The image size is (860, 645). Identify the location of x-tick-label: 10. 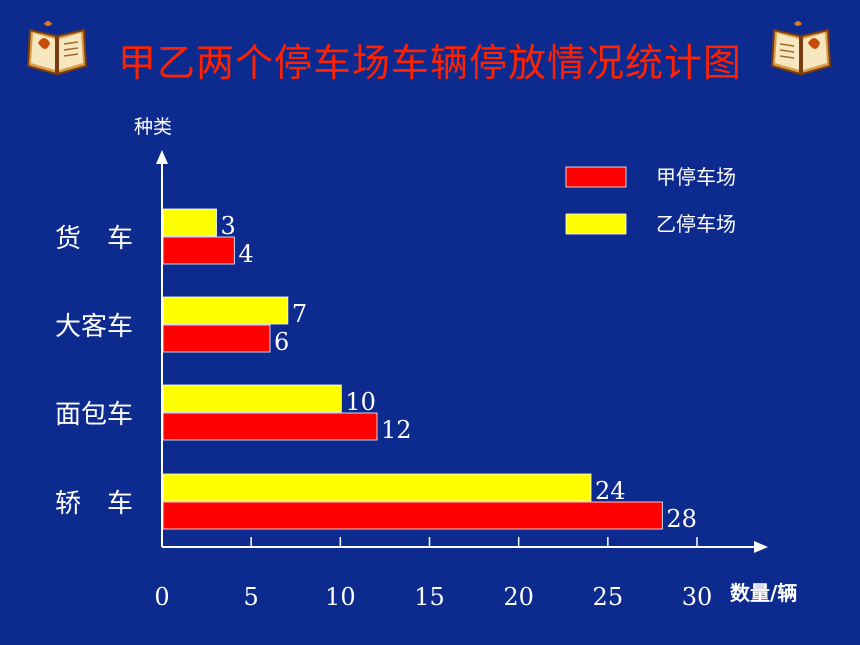
(340, 597).